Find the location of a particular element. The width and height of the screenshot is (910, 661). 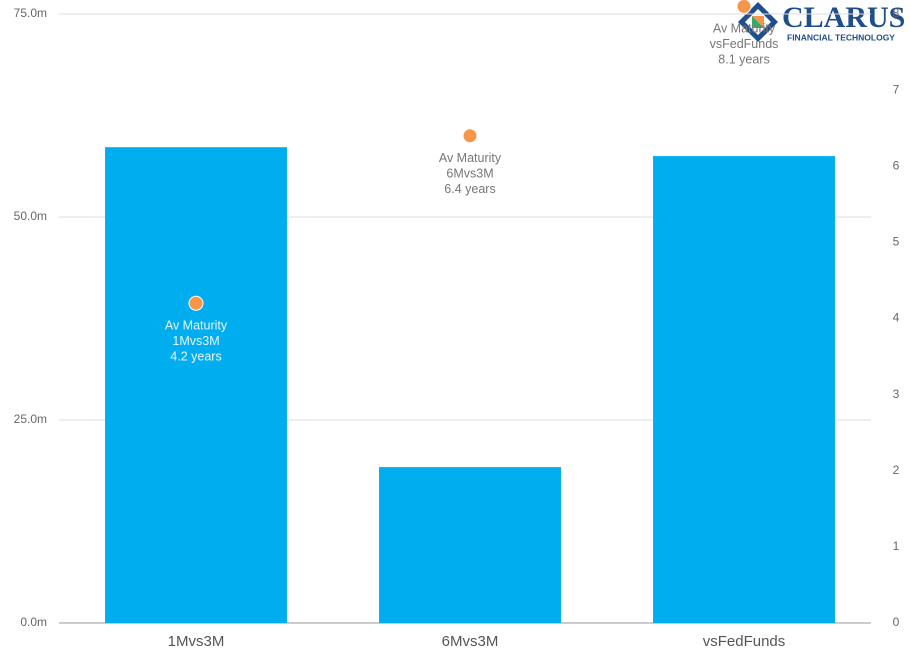

y2-tick-label: 0 is located at coordinates (896, 622).